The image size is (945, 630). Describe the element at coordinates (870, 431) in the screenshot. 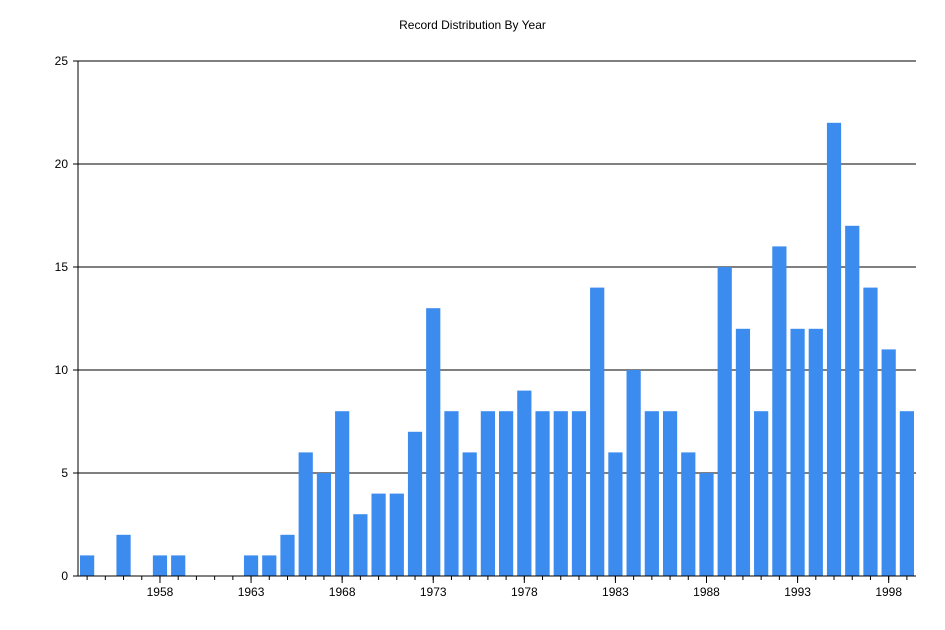

I see `bar-1997` at that location.